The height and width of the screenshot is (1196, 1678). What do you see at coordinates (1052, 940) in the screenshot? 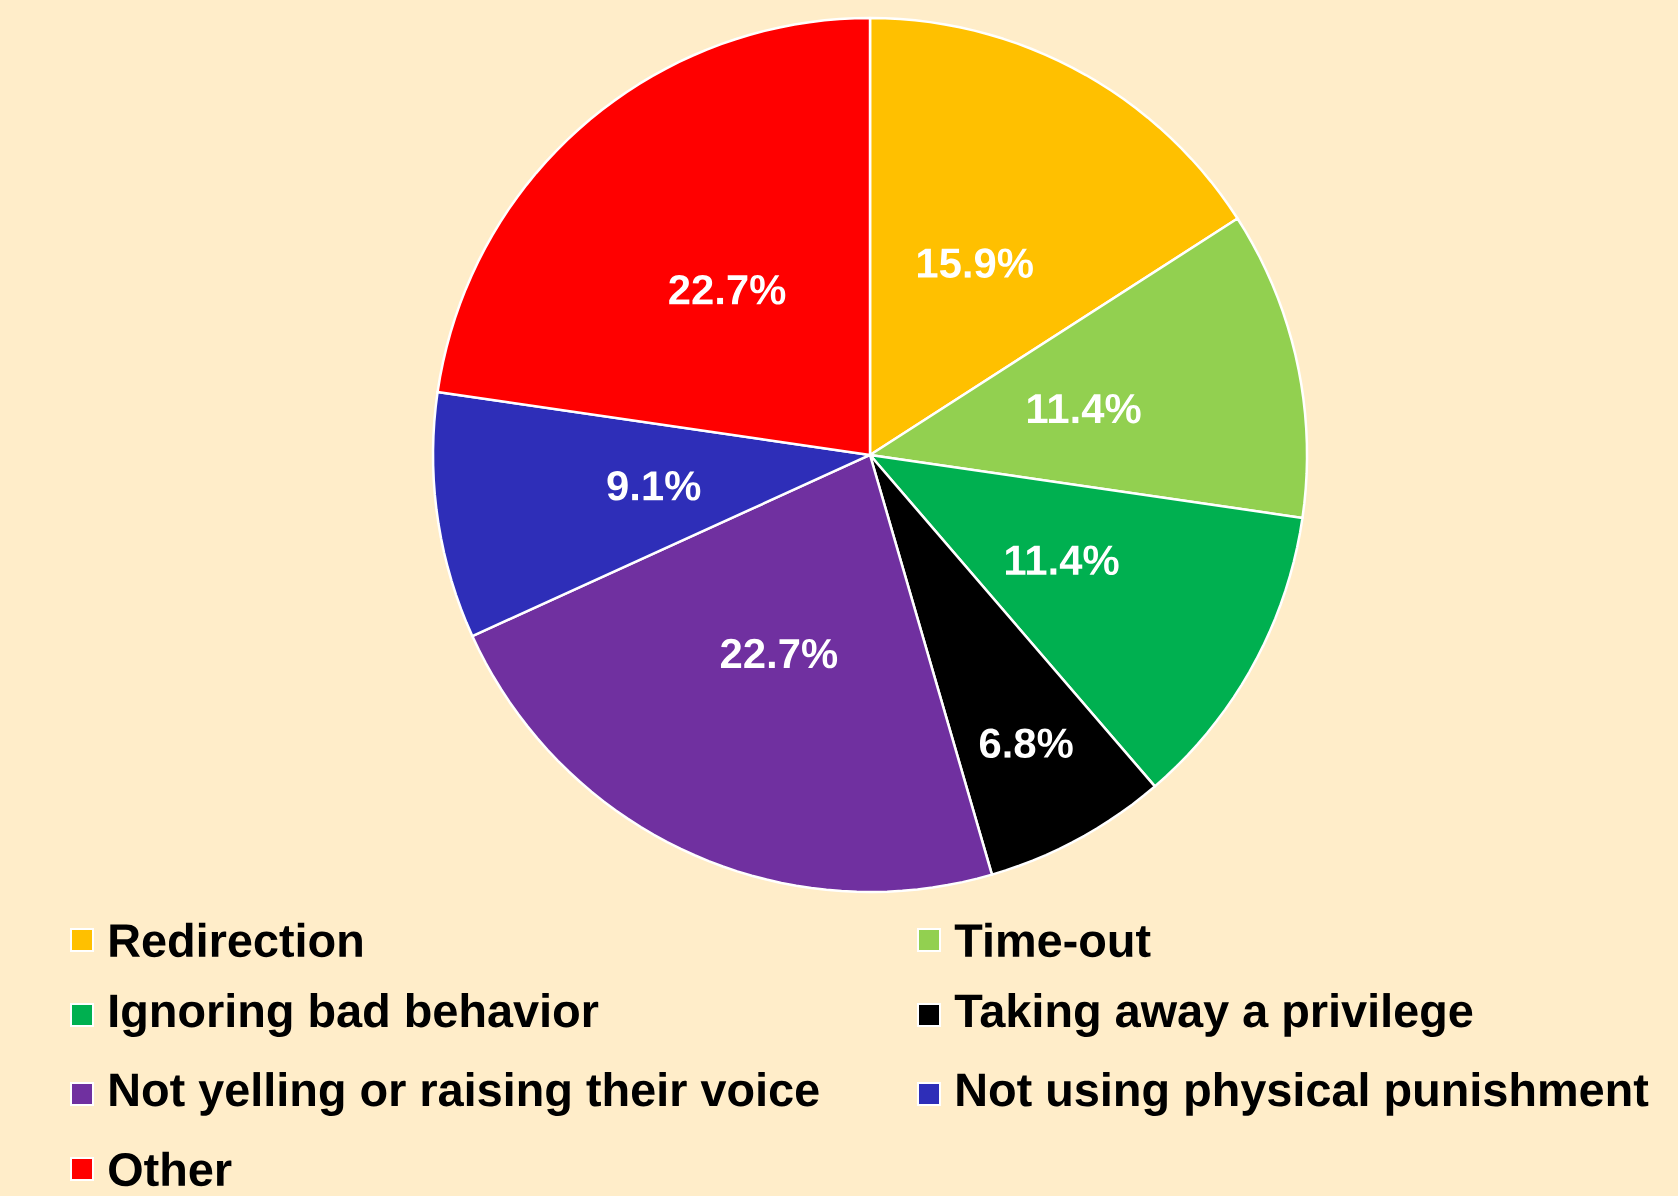
I see `legend-label: Time-out` at bounding box center [1052, 940].